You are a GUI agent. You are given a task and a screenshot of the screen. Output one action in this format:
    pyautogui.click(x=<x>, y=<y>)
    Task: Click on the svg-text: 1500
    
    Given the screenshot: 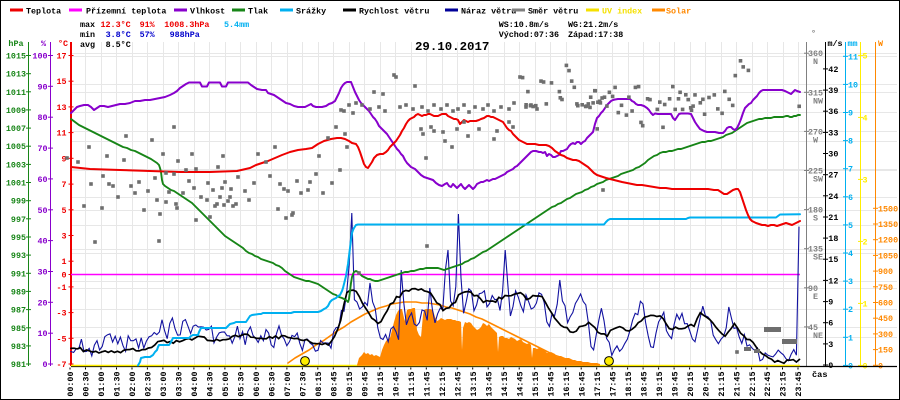 What is the action you would take?
    pyautogui.click(x=888, y=209)
    